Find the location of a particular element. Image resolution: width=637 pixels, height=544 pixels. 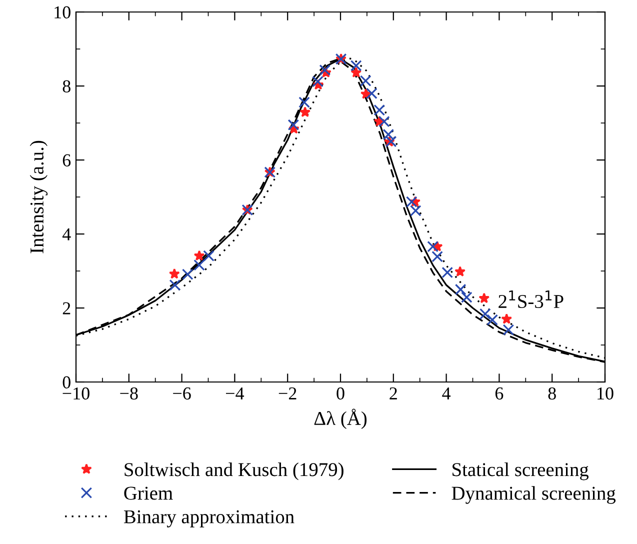

x-tick-label: 8 is located at coordinates (552, 393).